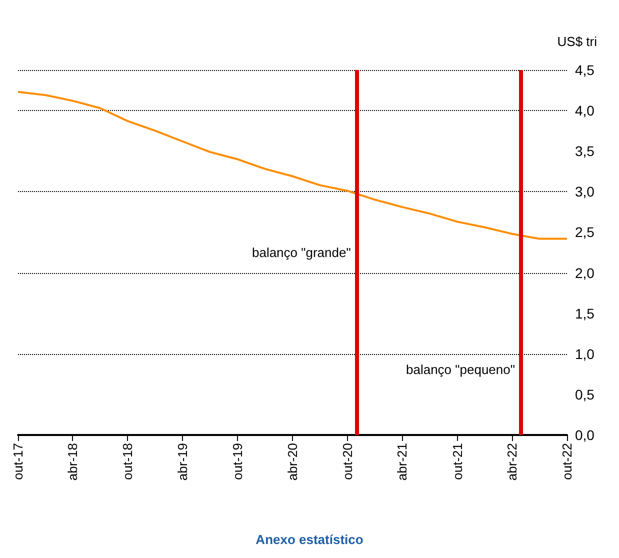 The width and height of the screenshot is (619, 558). Describe the element at coordinates (585, 70) in the screenshot. I see `y-tick-label: 4,5` at that location.